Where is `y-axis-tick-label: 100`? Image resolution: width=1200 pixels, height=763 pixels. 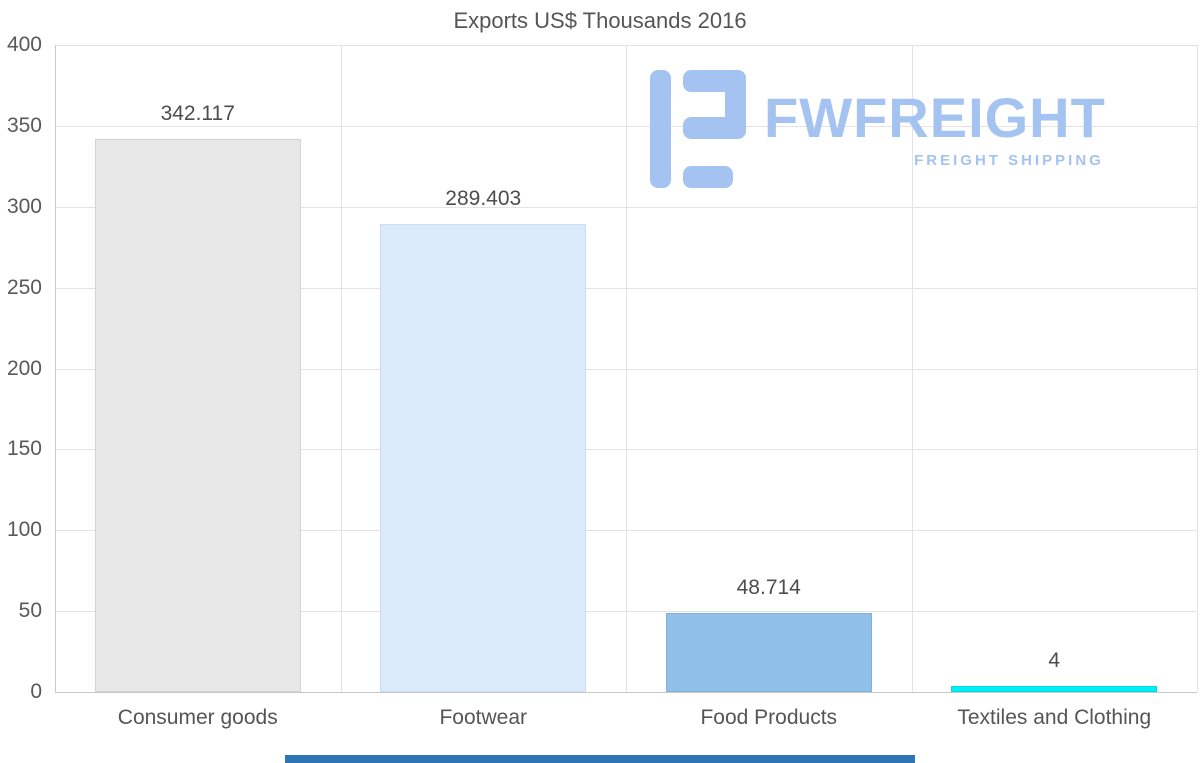 y-axis-tick-label: 100 is located at coordinates (24, 530).